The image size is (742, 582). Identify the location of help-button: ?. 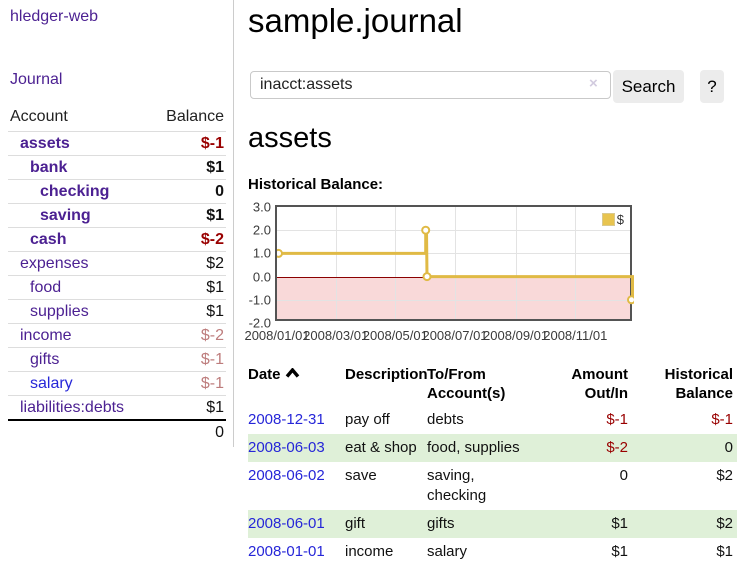
(712, 86).